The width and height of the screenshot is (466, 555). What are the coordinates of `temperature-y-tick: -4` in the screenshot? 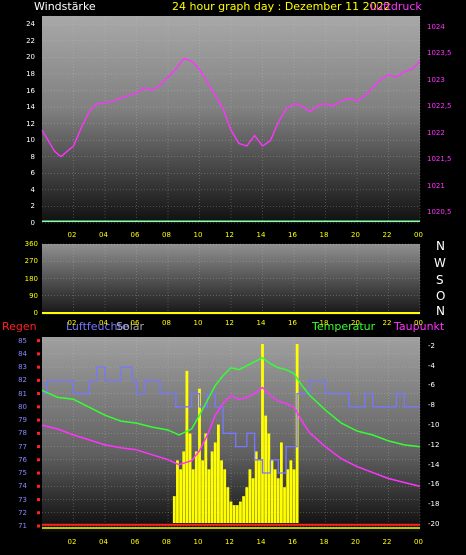 It's located at (431, 365).